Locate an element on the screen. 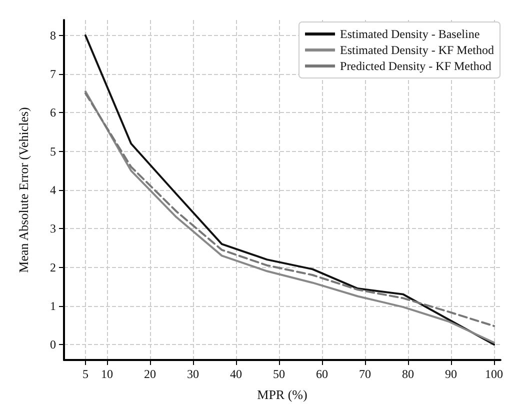  y-axis-title: Mean Absolute Error (Vehicles) is located at coordinates (23, 190).